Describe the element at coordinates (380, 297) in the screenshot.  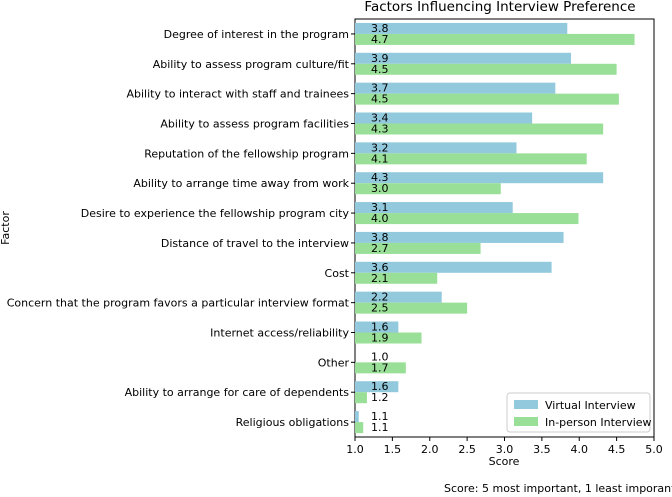
I see `data-label: 2.2` at that location.